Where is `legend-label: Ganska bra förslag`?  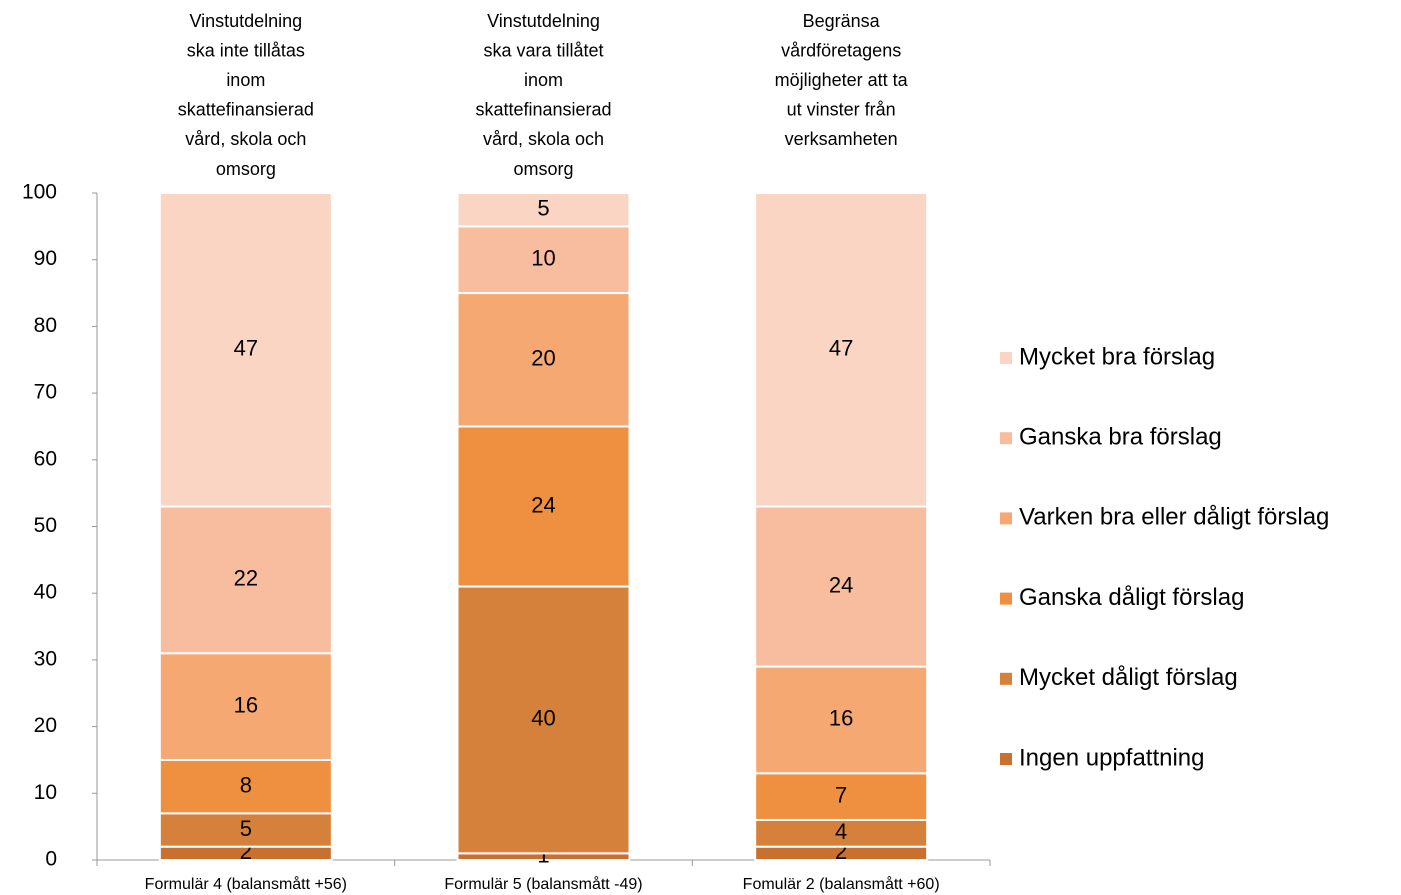
legend-label: Ganska bra förslag is located at coordinates (1120, 437).